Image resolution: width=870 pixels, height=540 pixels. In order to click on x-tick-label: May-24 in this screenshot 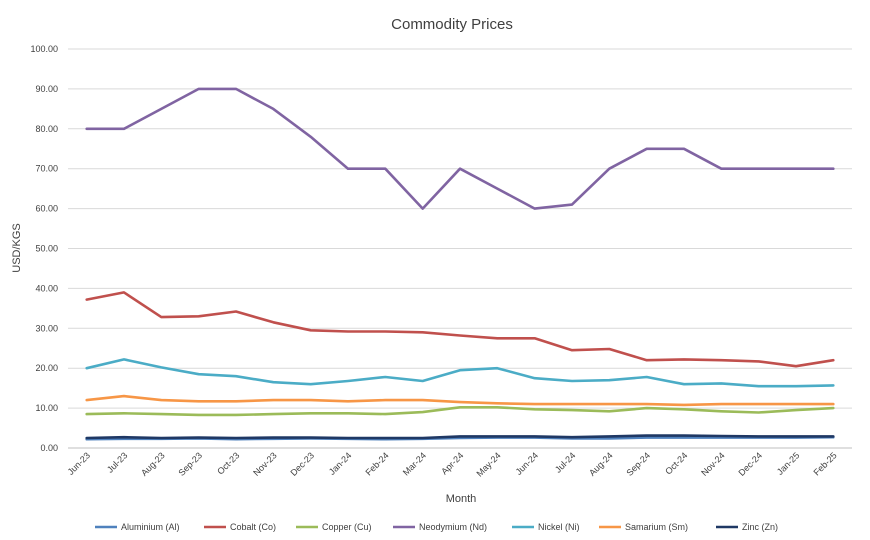, I will do `click(488, 464)`.